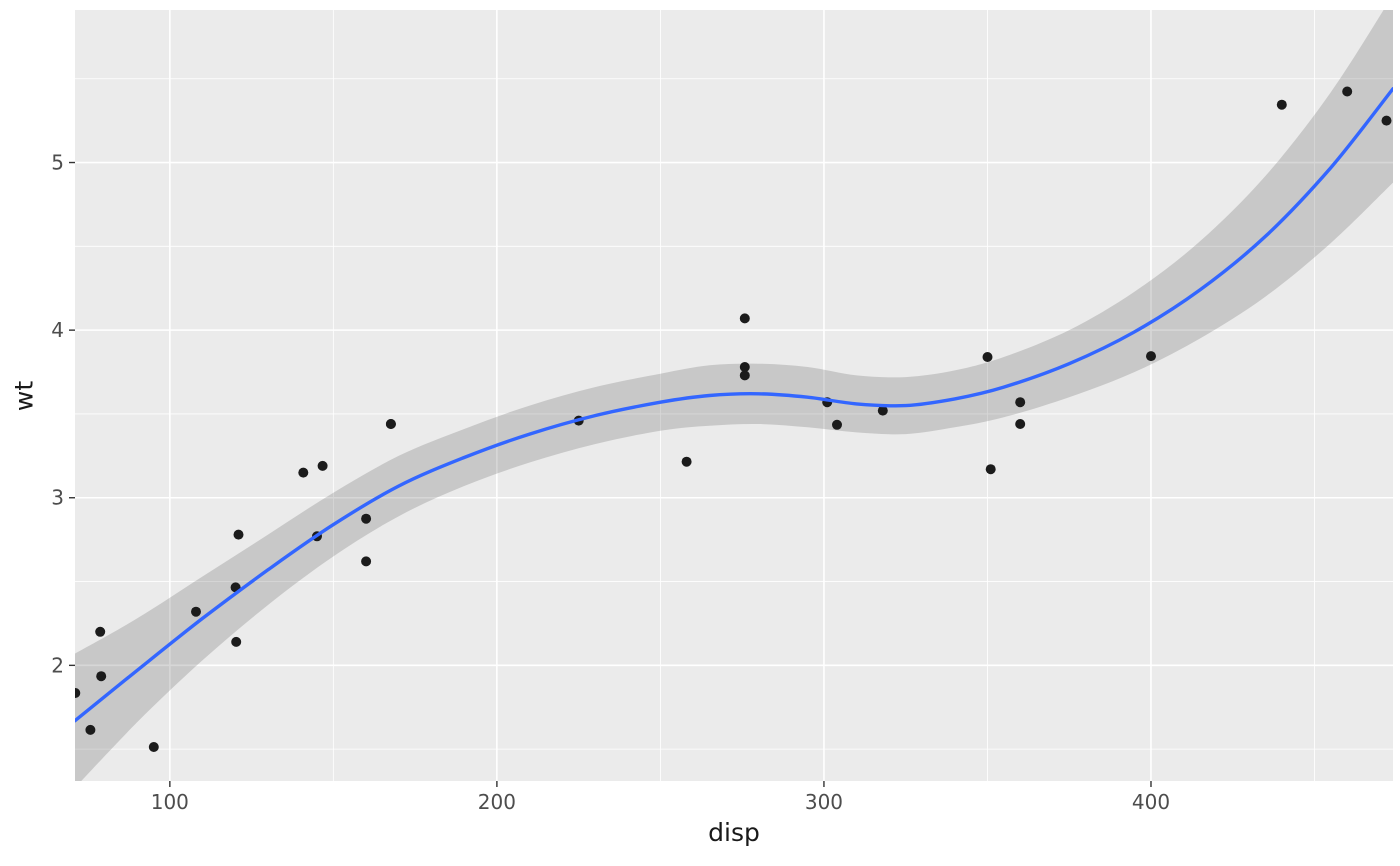 This screenshot has height=866, width=1400. I want to click on y-tick-label: 2, so click(57, 665).